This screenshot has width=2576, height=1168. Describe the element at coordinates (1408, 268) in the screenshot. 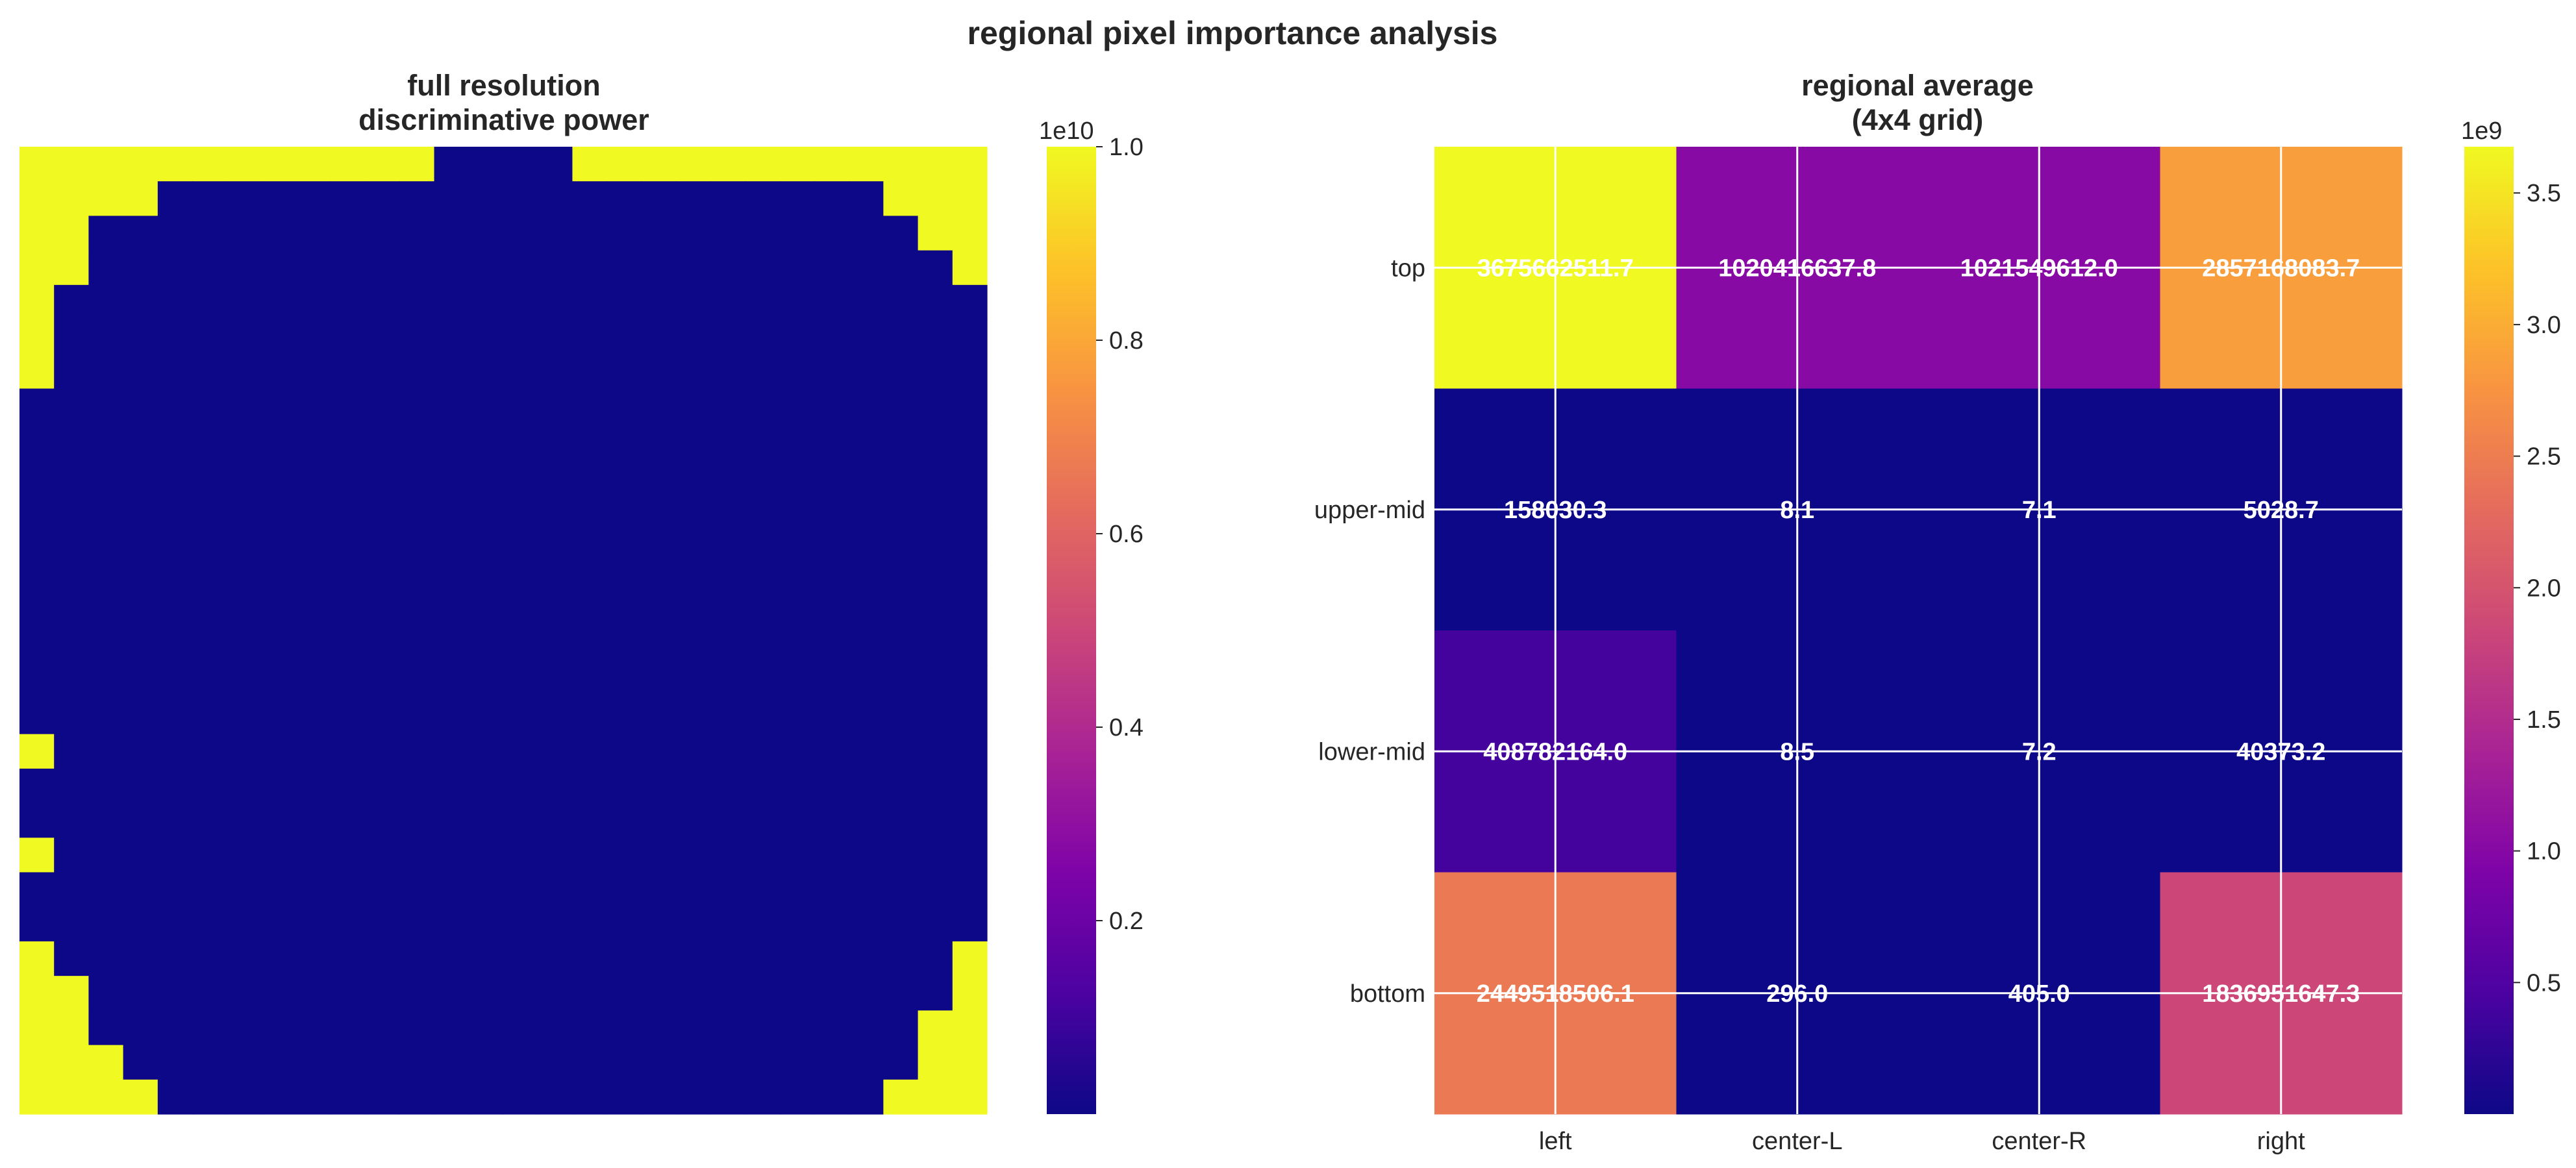

I see `row-tick-label: top` at that location.